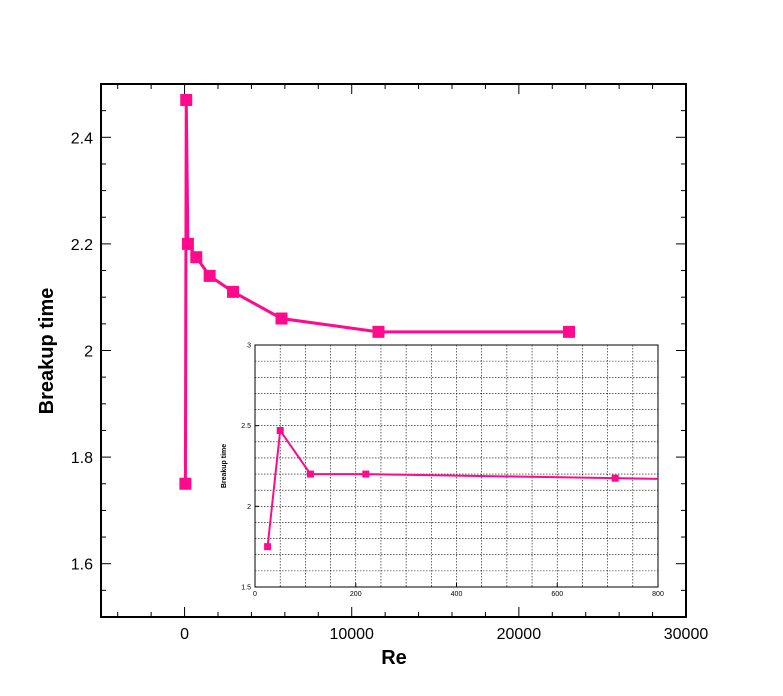  What do you see at coordinates (351, 634) in the screenshot?
I see `x-tick-label: 10000` at bounding box center [351, 634].